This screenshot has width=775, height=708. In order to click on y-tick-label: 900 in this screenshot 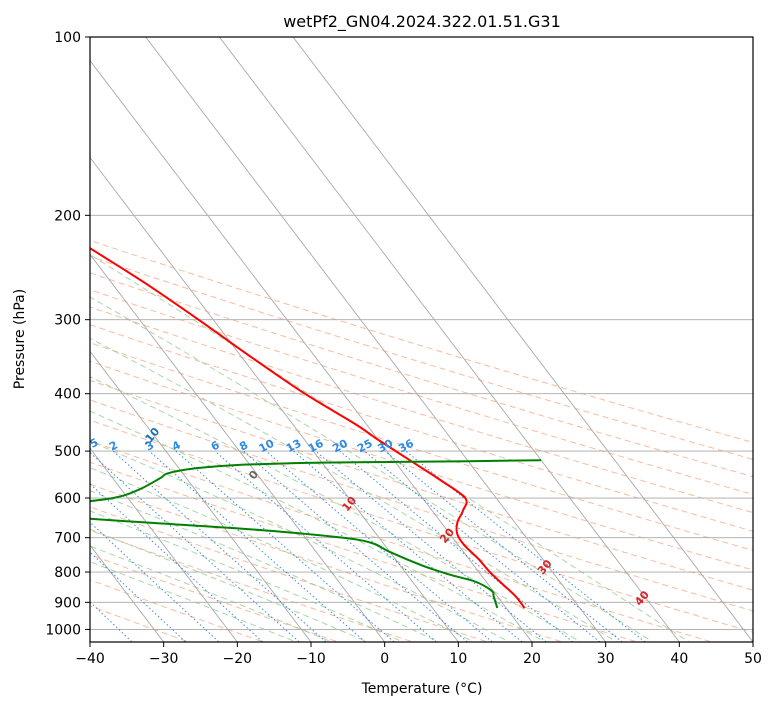, I will do `click(67, 603)`.